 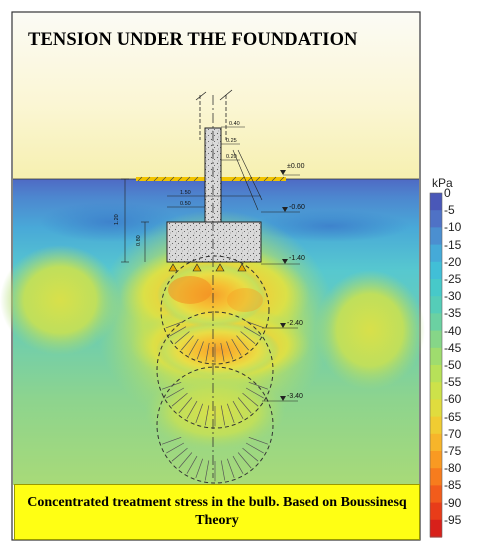 I want to click on colour-scale, so click(x=436, y=365).